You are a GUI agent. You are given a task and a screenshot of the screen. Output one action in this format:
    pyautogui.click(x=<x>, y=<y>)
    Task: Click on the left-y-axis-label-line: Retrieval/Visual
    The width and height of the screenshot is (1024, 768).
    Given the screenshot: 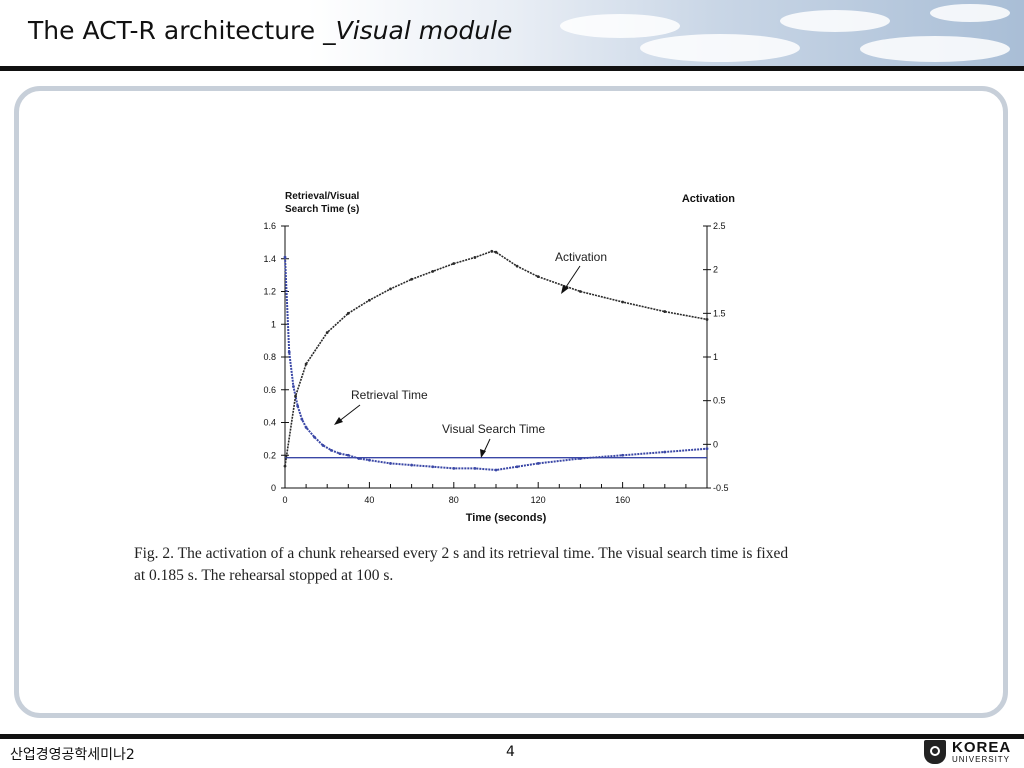 What is the action you would take?
    pyautogui.click(x=322, y=196)
    